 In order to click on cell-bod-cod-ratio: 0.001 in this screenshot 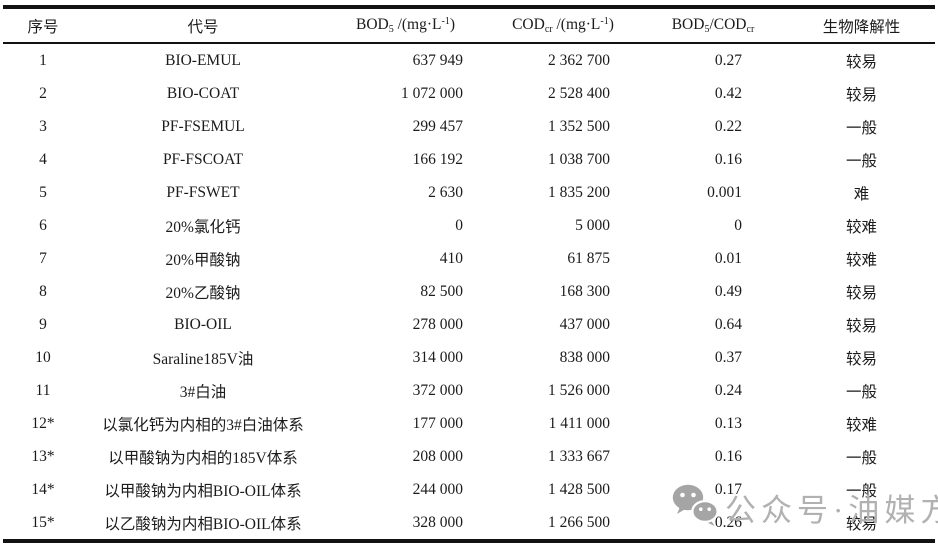, I will do `click(724, 192)`.